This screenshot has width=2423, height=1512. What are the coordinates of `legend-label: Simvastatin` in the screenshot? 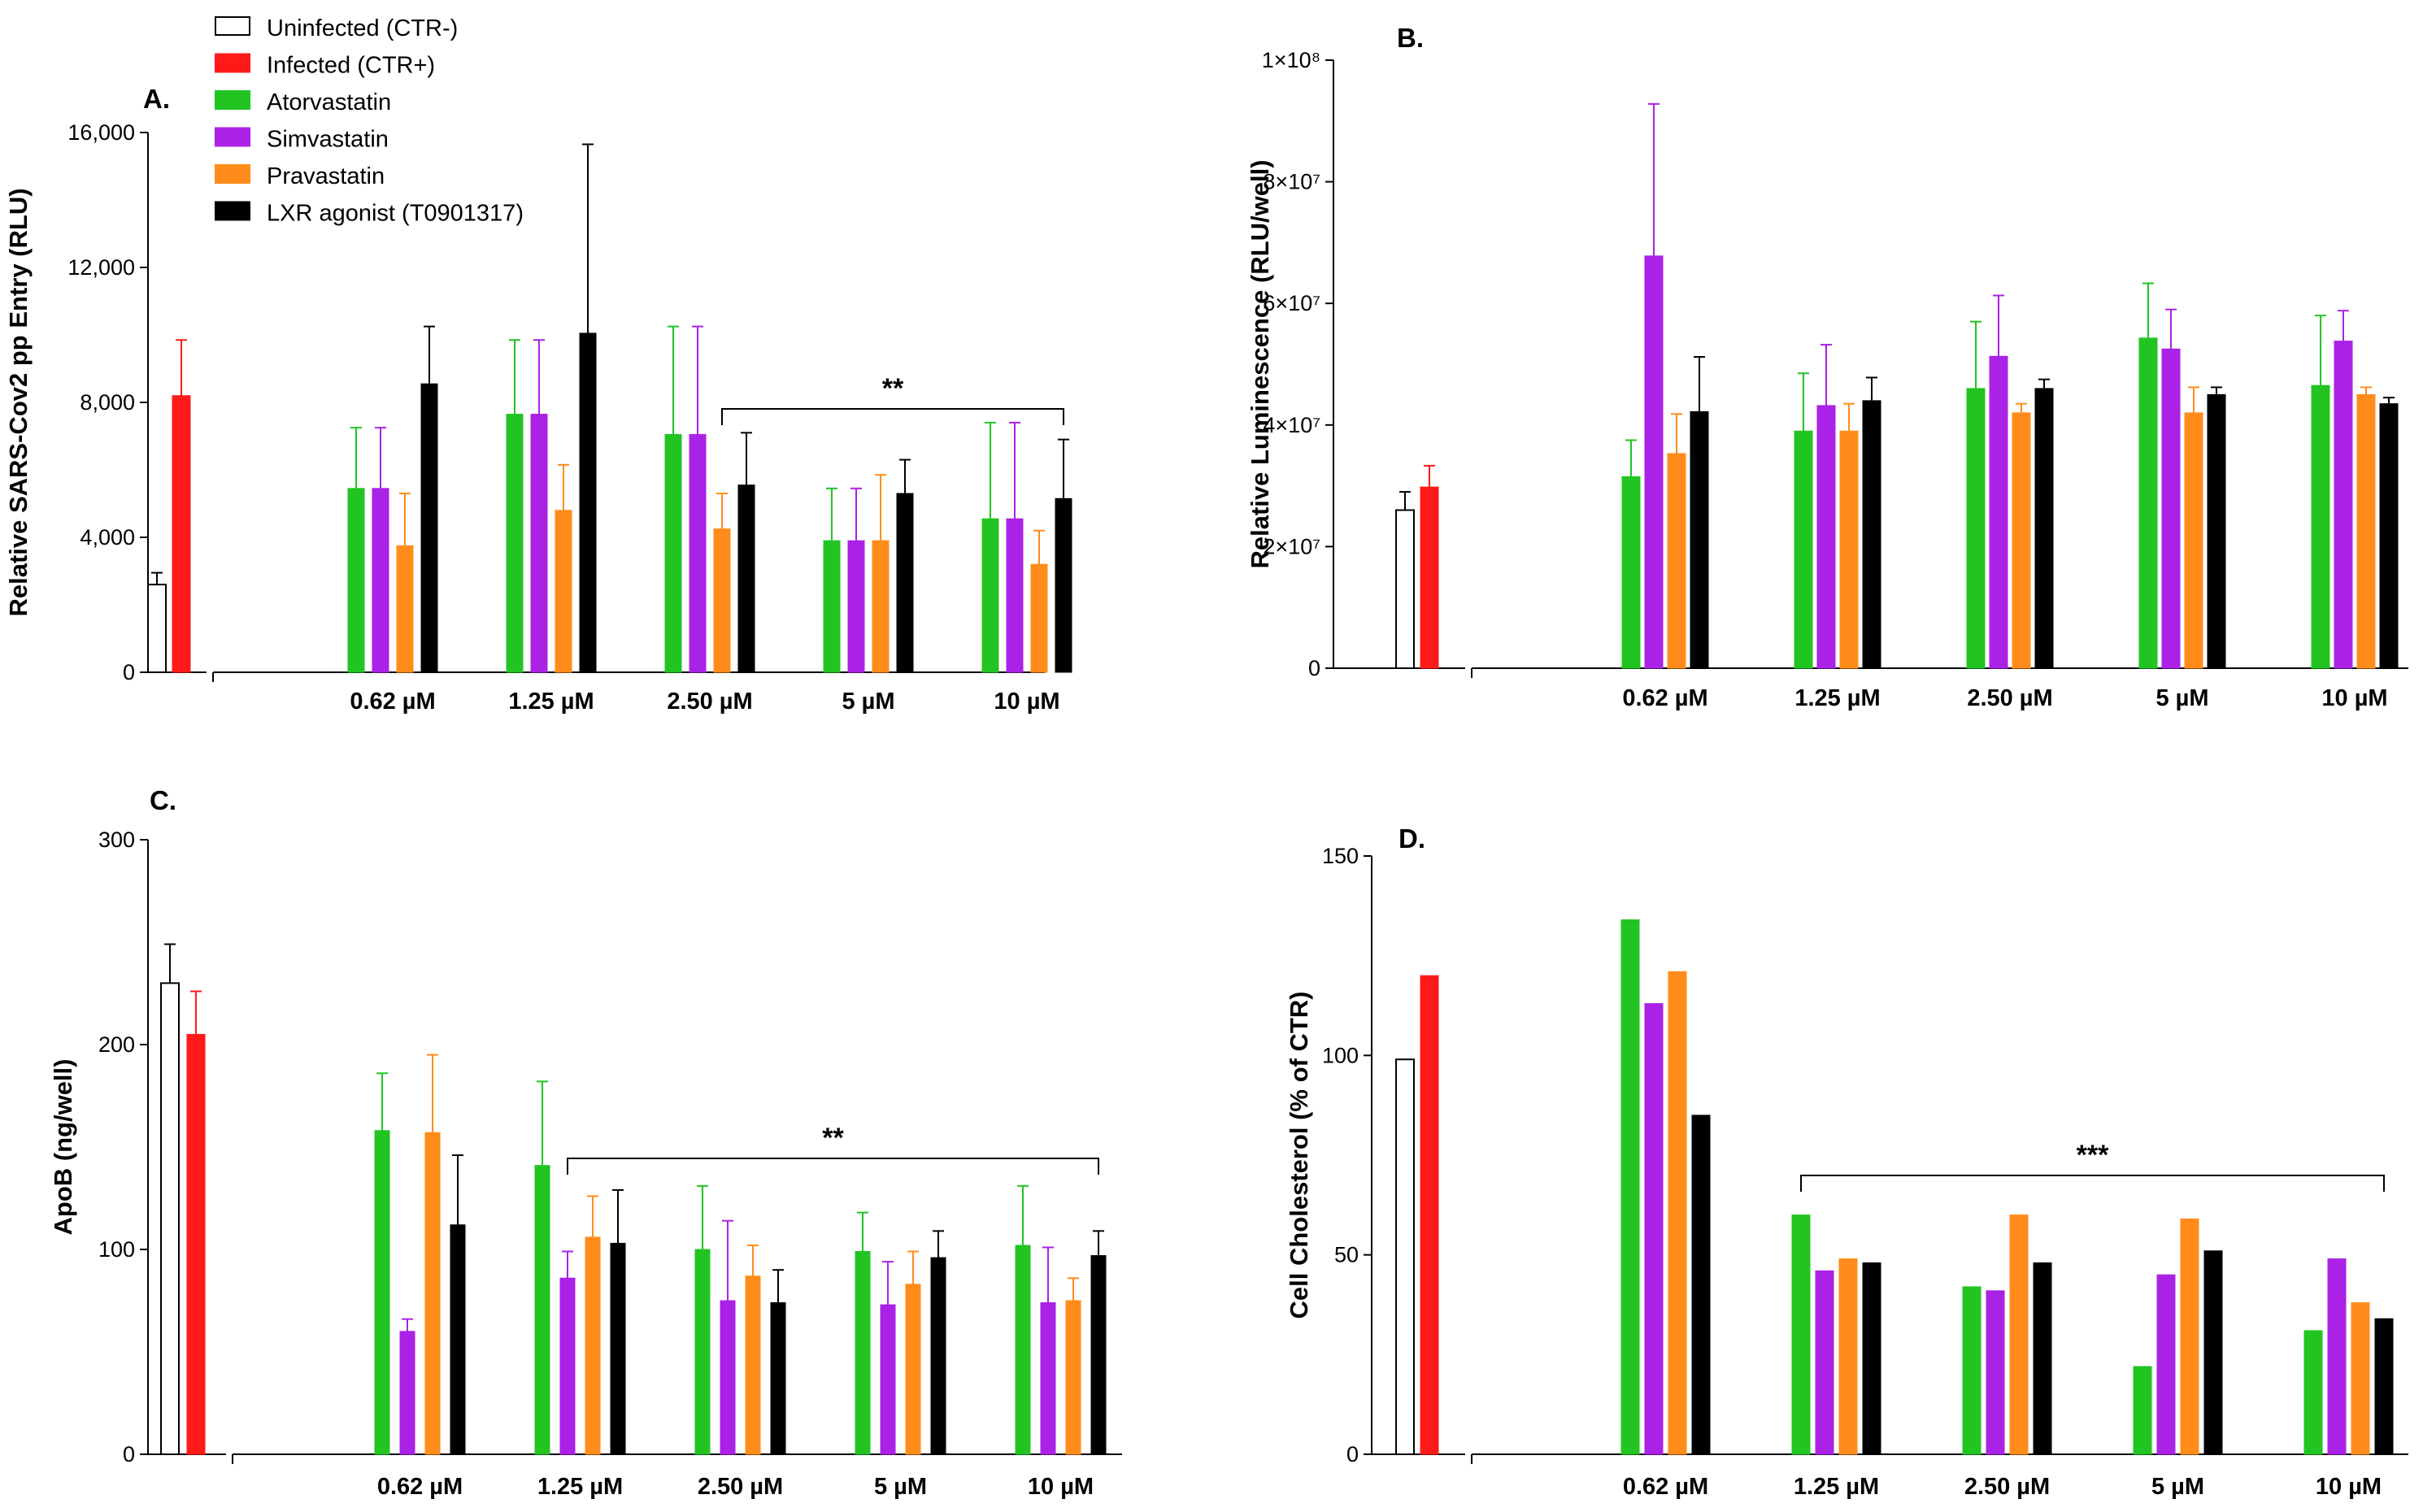 It's located at (328, 140).